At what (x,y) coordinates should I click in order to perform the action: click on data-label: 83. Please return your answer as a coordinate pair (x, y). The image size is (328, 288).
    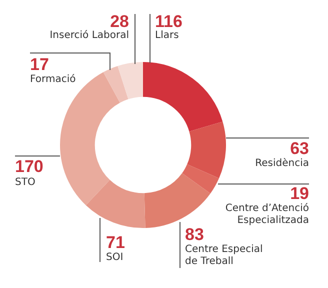
    Looking at the image, I should click on (194, 234).